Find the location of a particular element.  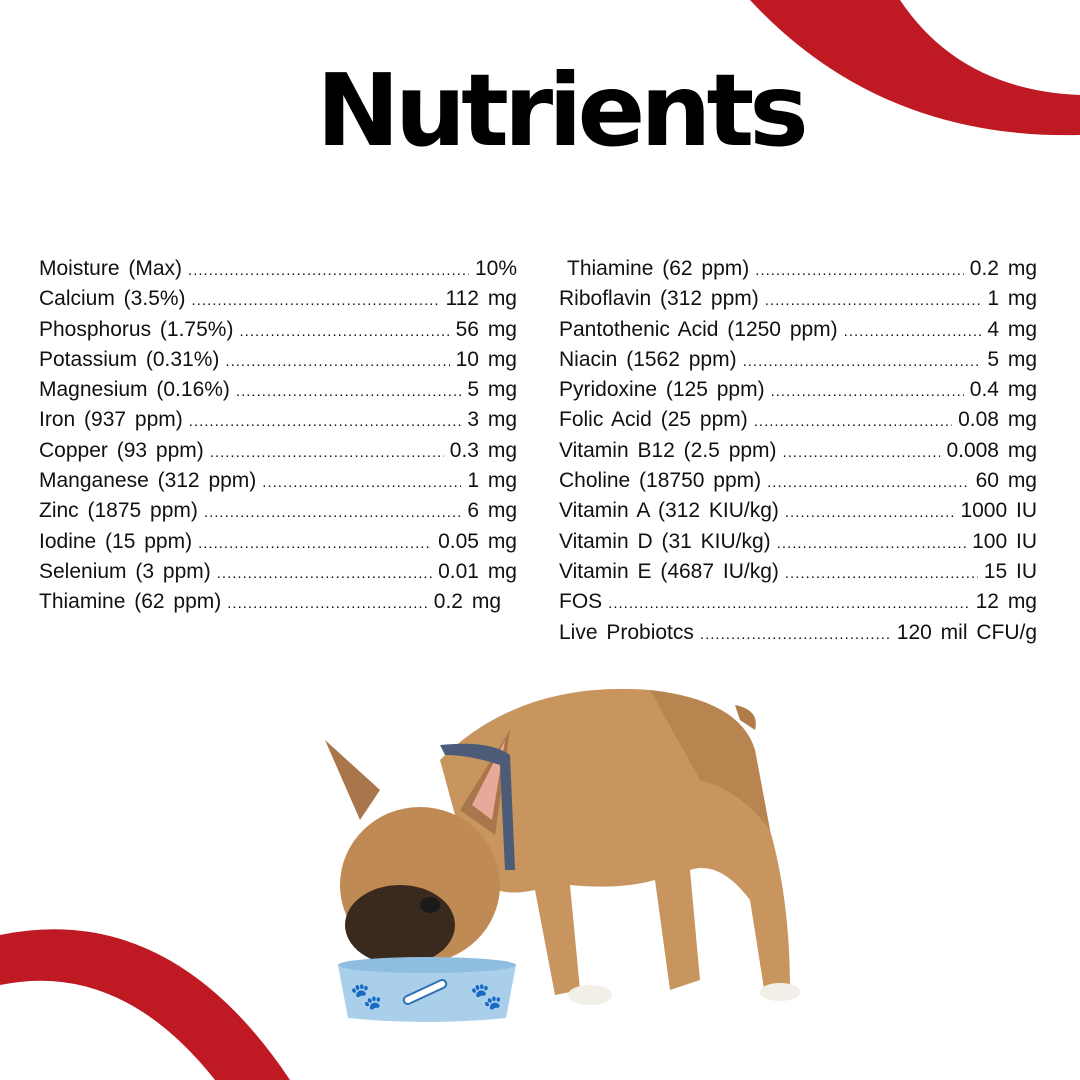

nutrient-row: Moisture (Max) 10% is located at coordinates (278, 272).